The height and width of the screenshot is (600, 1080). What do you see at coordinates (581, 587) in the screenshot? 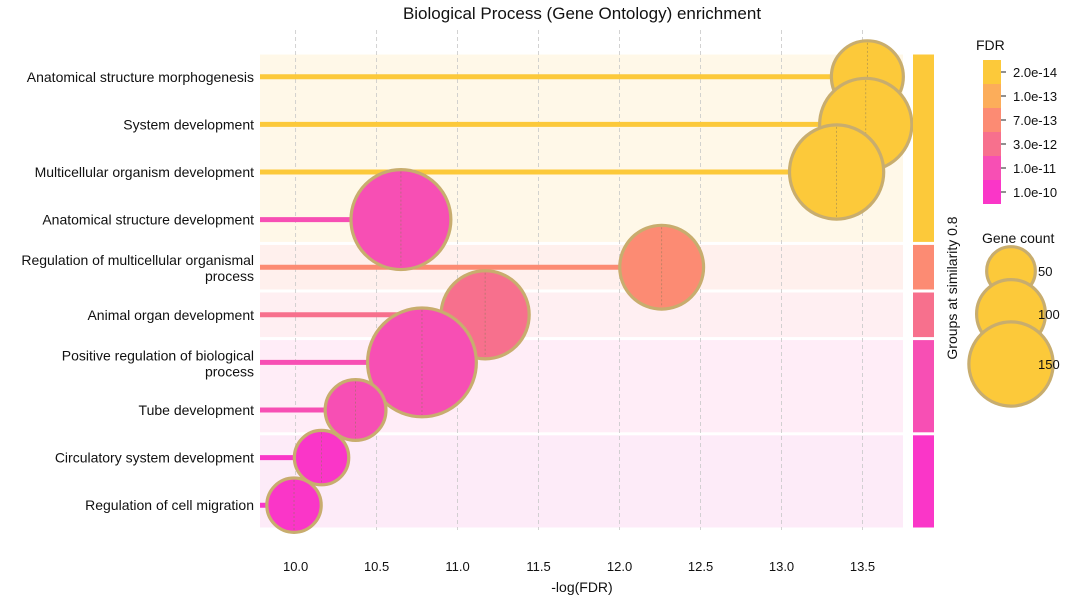
I see `x-axis-label: -log(FDR)` at bounding box center [581, 587].